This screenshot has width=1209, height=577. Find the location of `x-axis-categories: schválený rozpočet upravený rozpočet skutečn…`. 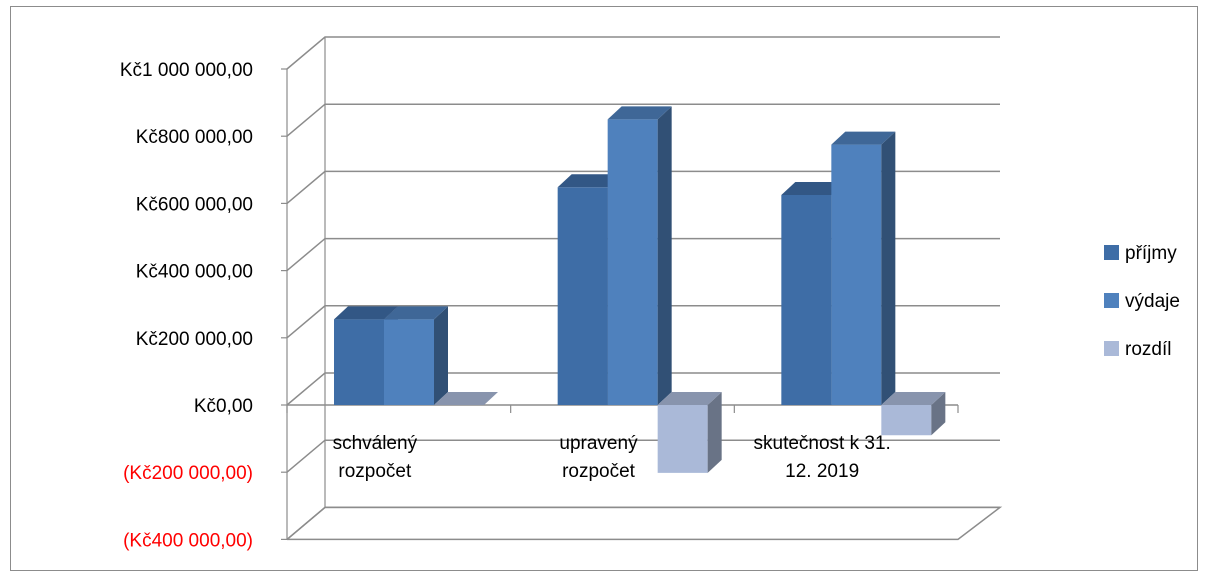

x-axis-categories: schválený rozpočet upravený rozpočet skutečn… is located at coordinates (612, 457).